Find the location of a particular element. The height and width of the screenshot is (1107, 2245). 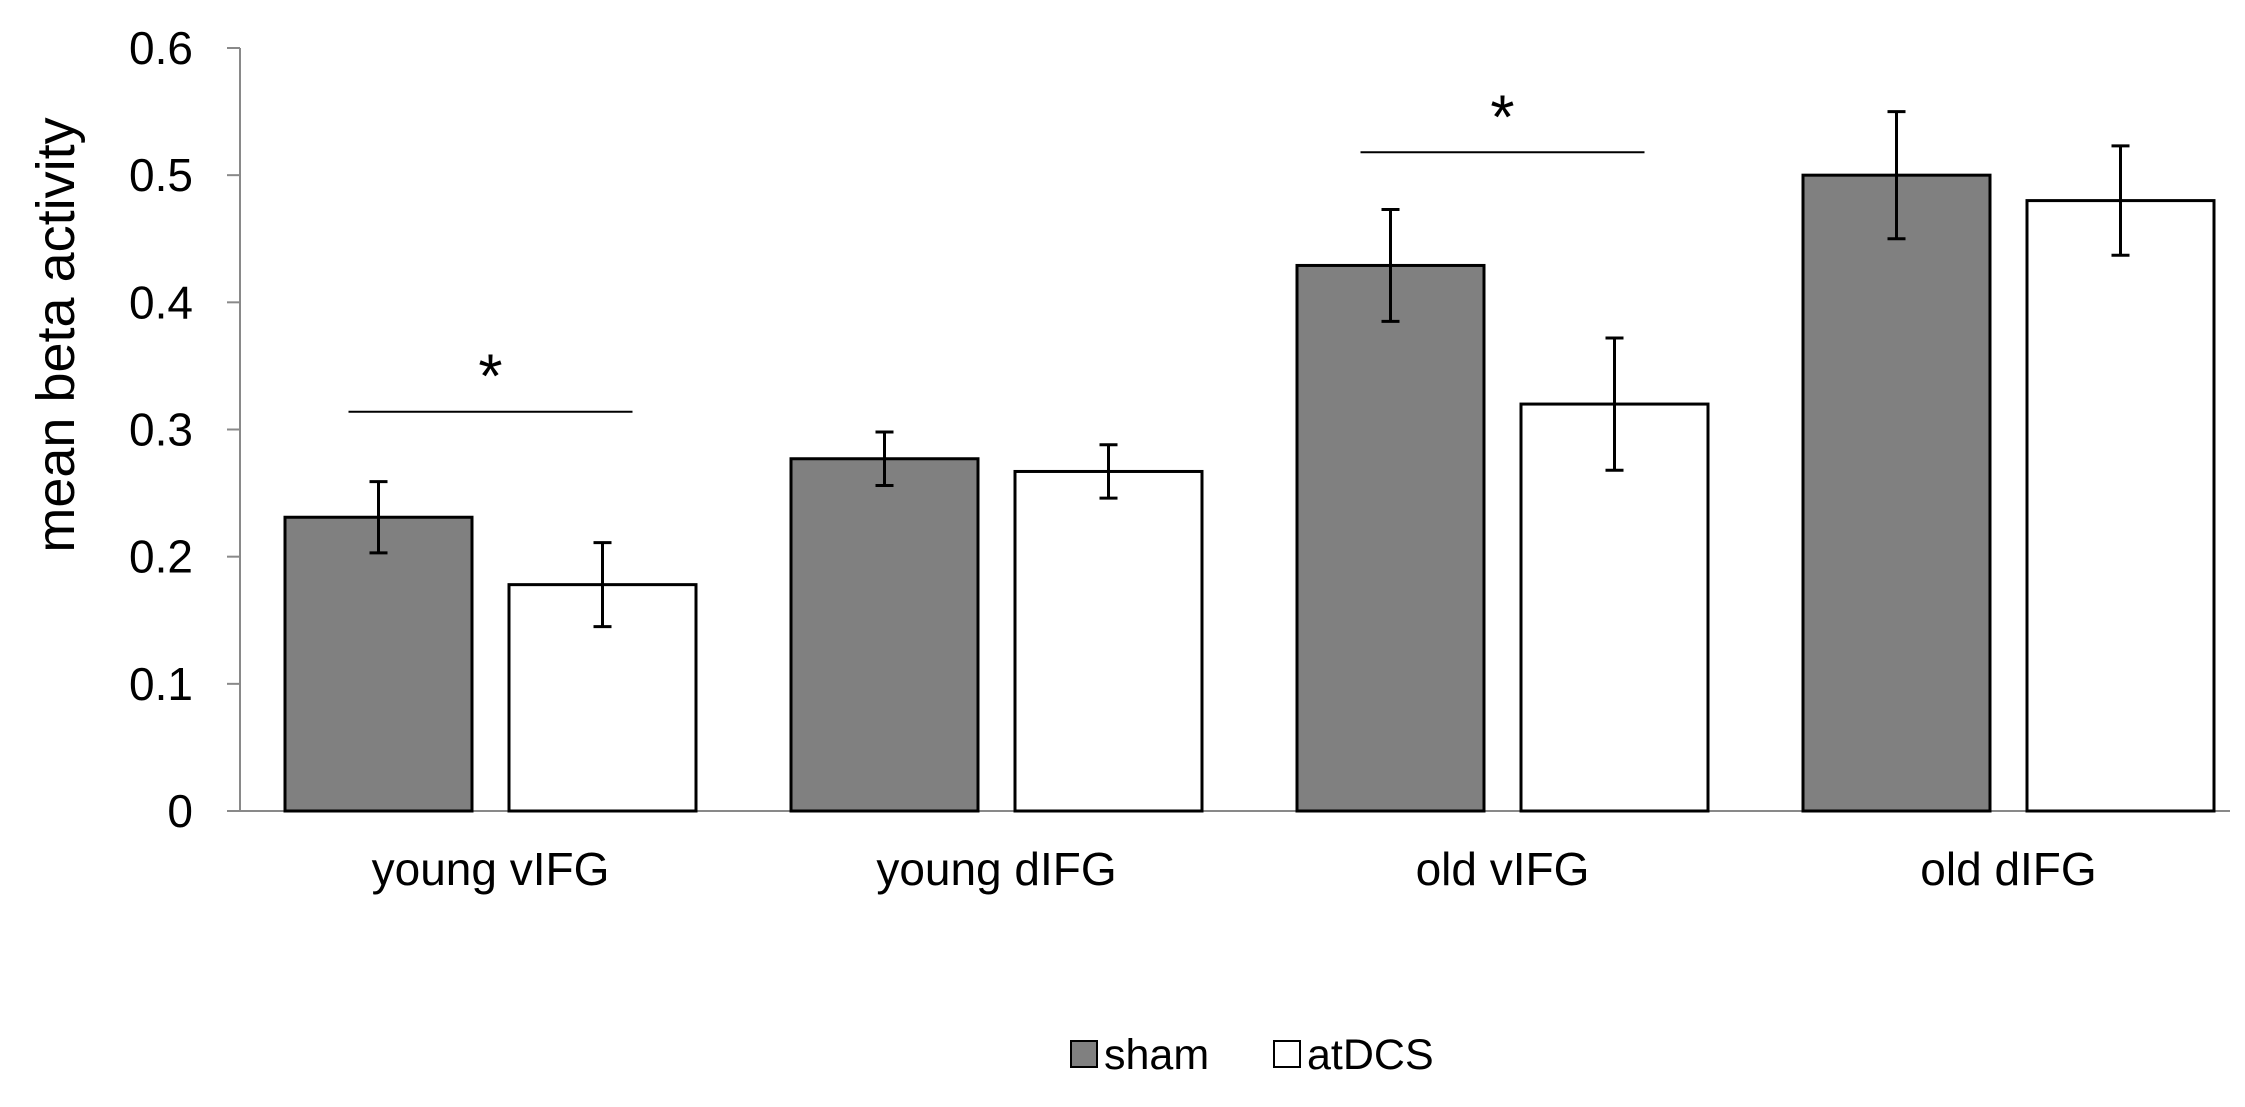

legend-label: sham is located at coordinates (1156, 1055).